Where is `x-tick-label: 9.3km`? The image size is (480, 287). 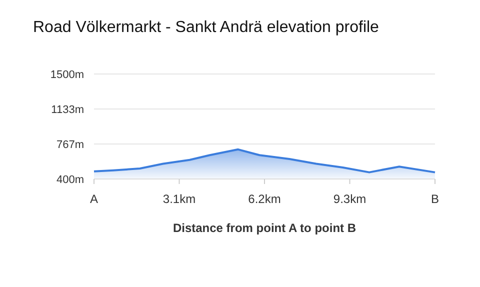
x-tick-label: 9.3km is located at coordinates (349, 199).